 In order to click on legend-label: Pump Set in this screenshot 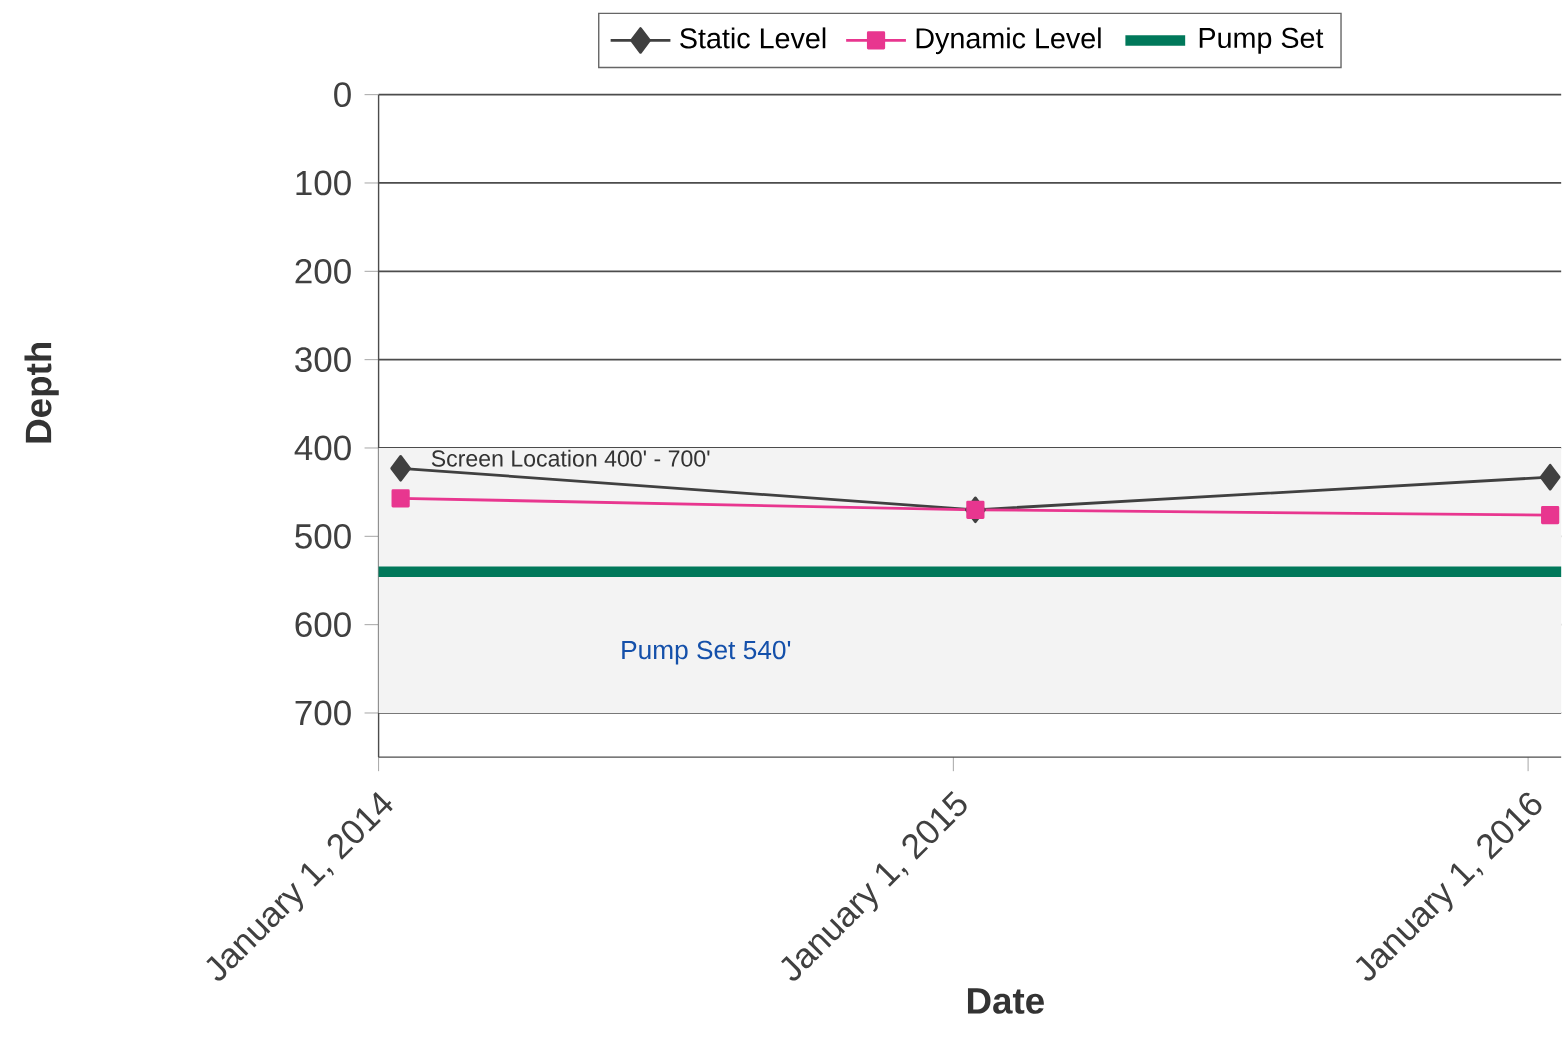, I will do `click(1261, 40)`.